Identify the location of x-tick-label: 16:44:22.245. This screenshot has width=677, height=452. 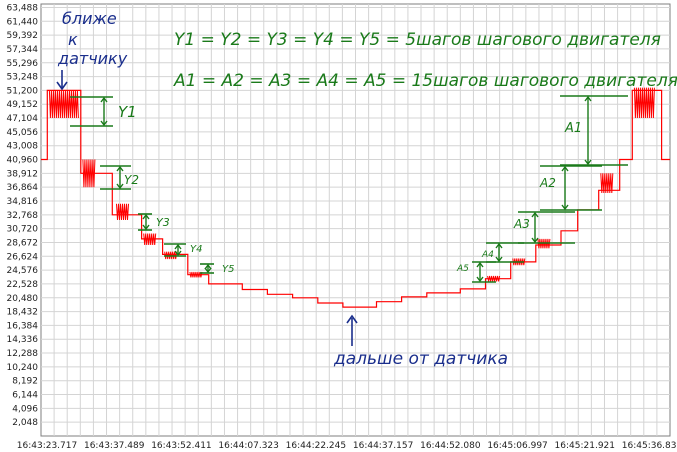
(316, 446).